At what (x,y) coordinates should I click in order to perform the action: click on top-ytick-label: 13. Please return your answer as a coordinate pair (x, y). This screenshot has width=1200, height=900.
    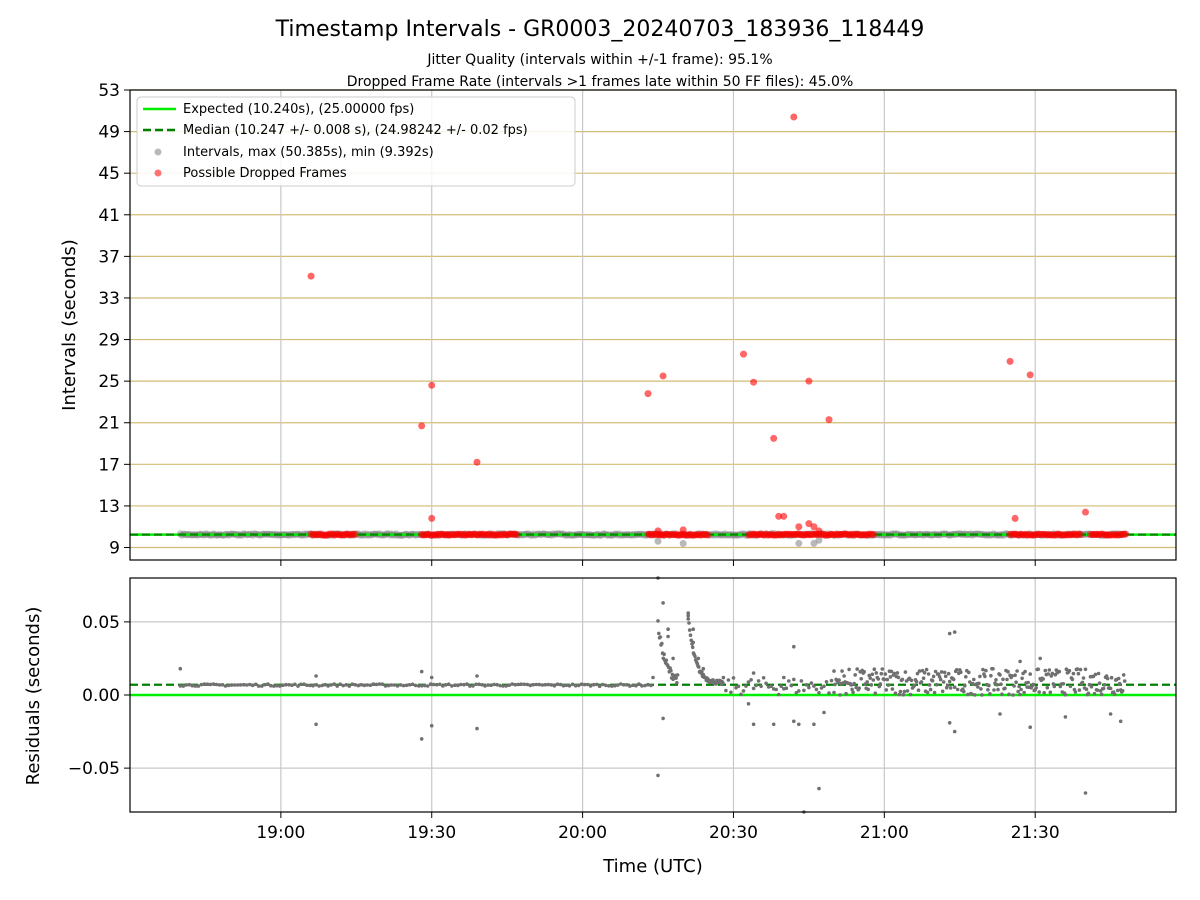
    Looking at the image, I should click on (109, 507).